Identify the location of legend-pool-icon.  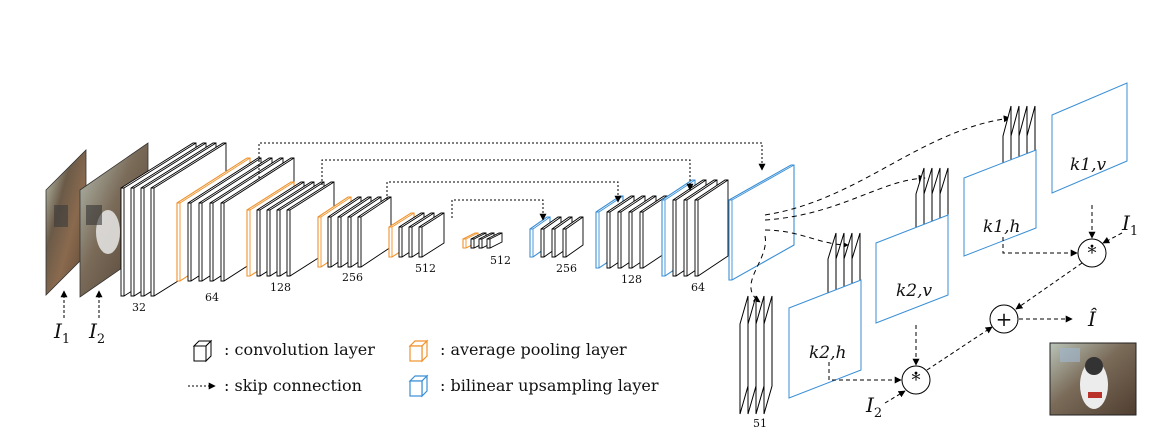
(418, 351).